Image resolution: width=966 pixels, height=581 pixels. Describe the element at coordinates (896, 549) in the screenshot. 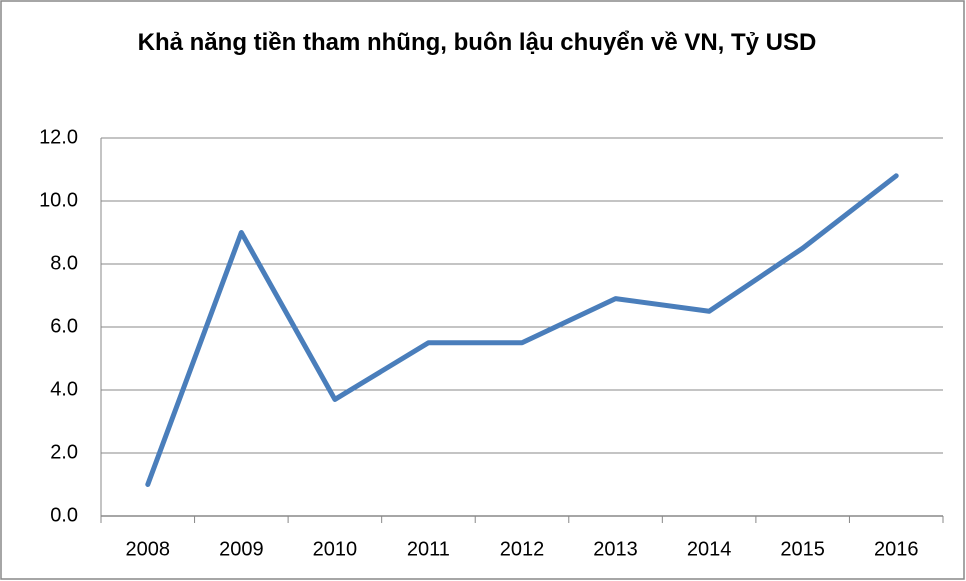

I see `x-tick-label: 2016` at that location.